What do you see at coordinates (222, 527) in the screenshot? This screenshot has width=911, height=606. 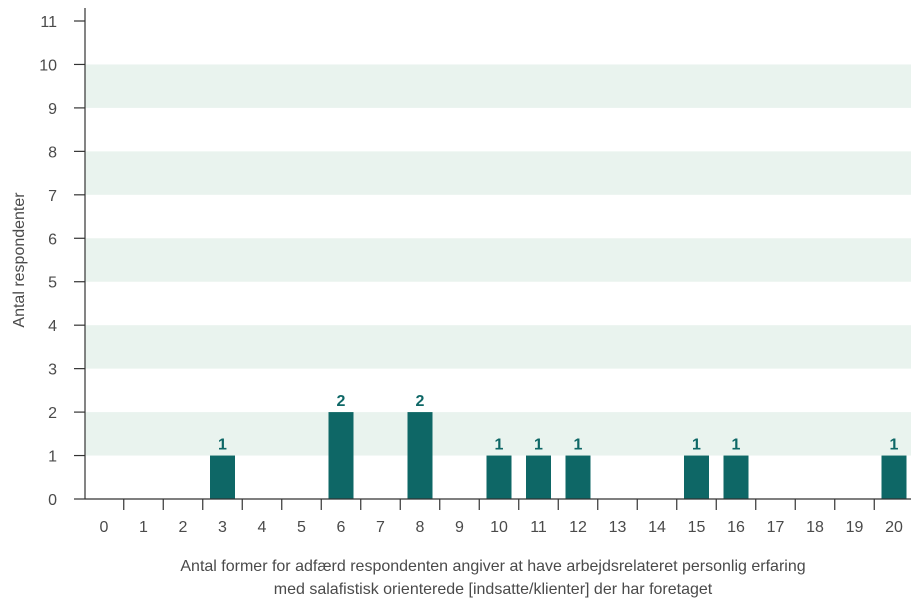 I see `x-tick-label-3: 3` at bounding box center [222, 527].